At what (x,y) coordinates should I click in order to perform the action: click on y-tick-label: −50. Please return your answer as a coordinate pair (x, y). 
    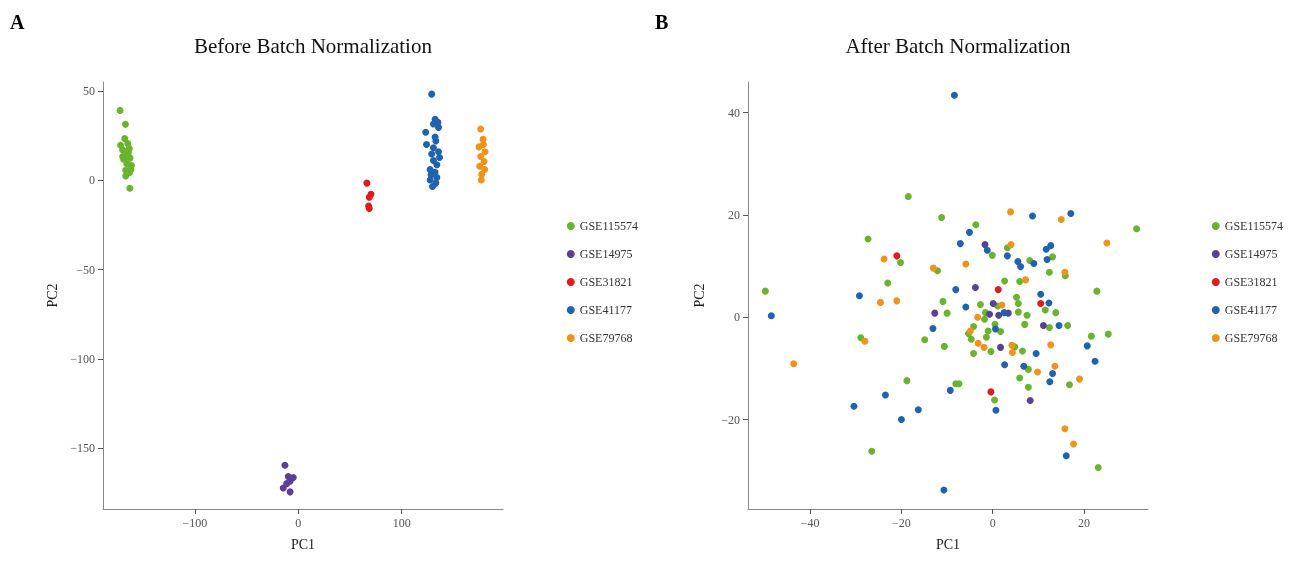
    Looking at the image, I should click on (85, 269).